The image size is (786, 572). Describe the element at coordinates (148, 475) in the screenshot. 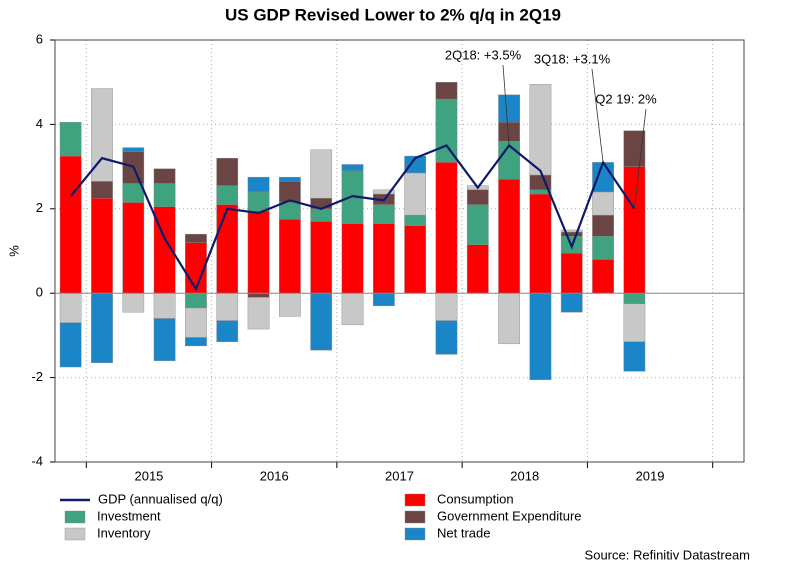

I see `x-tick-label: 2015` at that location.